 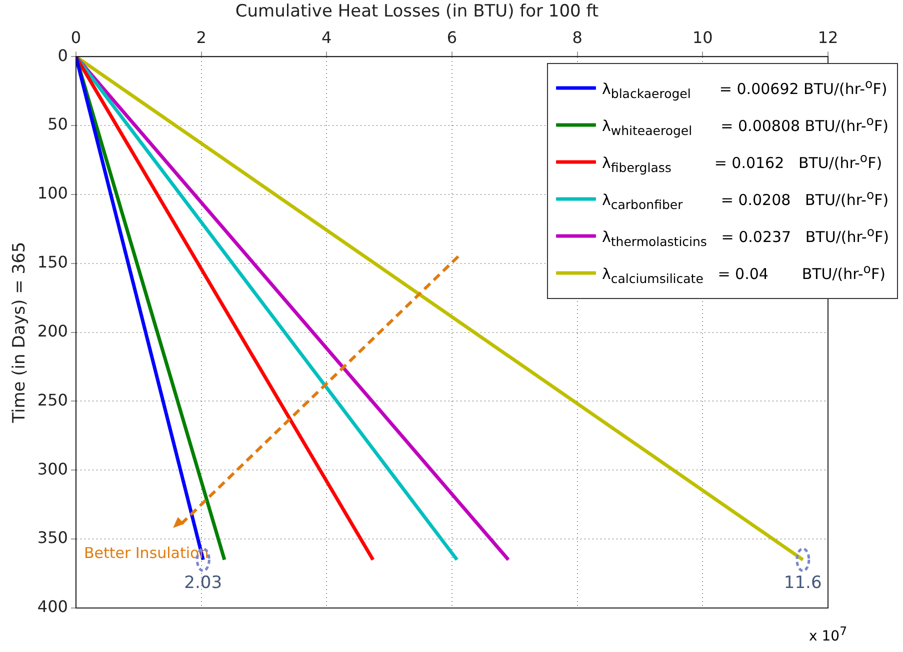 What do you see at coordinates (52, 606) in the screenshot?
I see `y-tick-label: 400` at bounding box center [52, 606].